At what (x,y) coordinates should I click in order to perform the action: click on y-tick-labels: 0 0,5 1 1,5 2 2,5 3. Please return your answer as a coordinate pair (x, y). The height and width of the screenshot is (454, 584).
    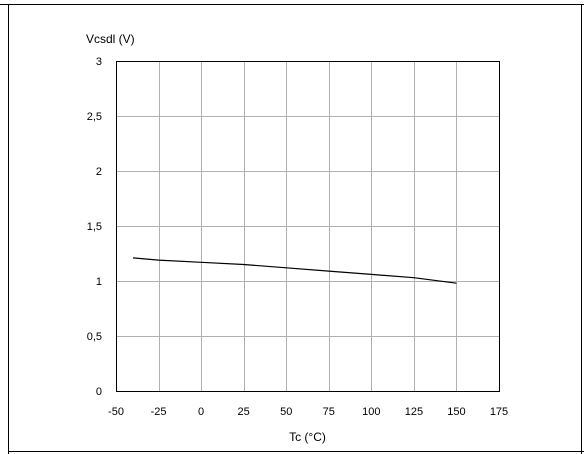
    Looking at the image, I should click on (94, 227).